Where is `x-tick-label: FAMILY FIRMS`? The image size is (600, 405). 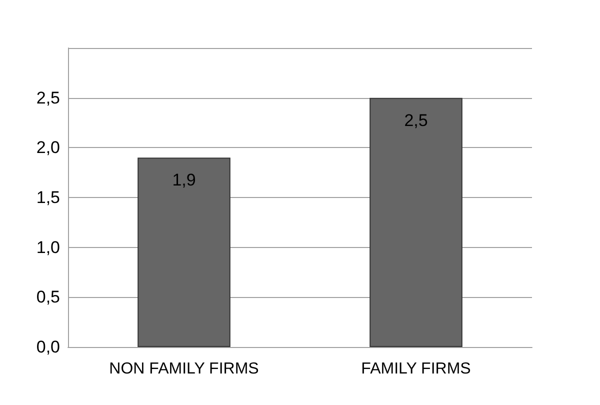
x-tick-label: FAMILY FIRMS is located at coordinates (416, 369).